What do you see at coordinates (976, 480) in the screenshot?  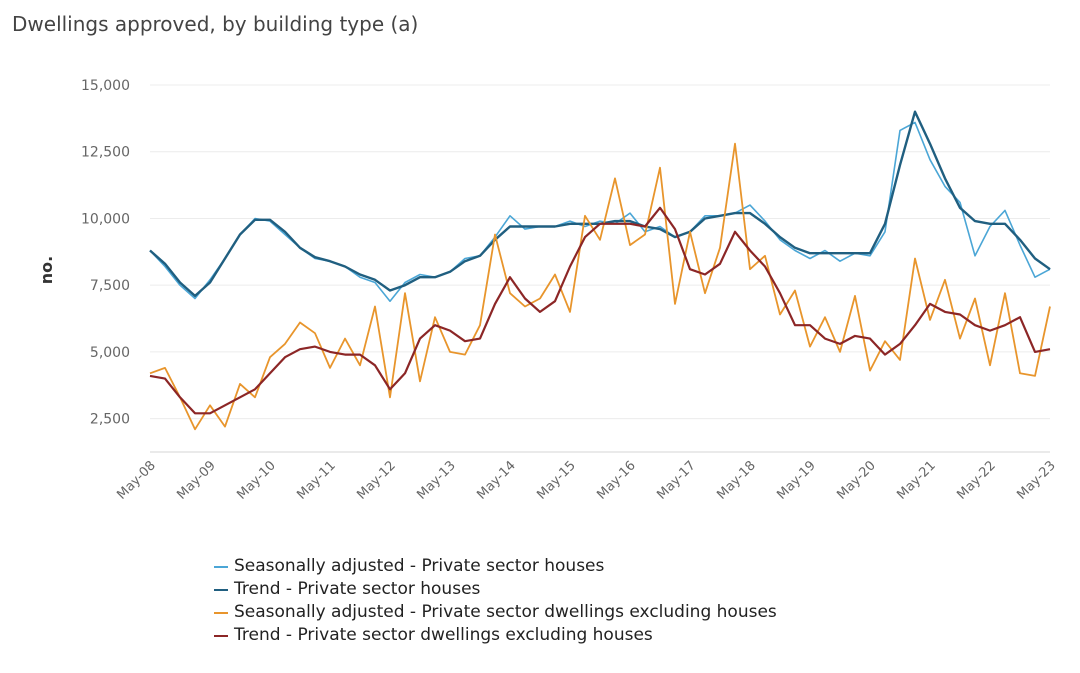 I see `x-tick-label: May-22` at bounding box center [976, 480].